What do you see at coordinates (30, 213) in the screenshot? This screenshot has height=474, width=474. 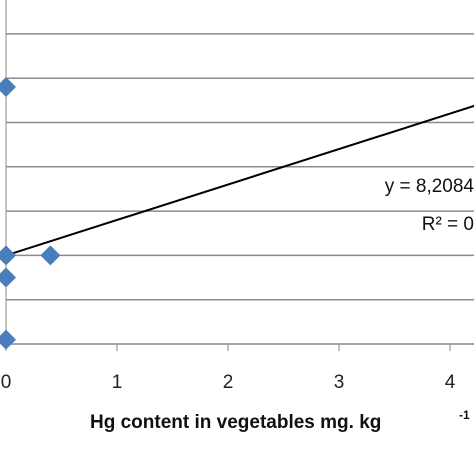 I see `data-points` at bounding box center [30, 213].